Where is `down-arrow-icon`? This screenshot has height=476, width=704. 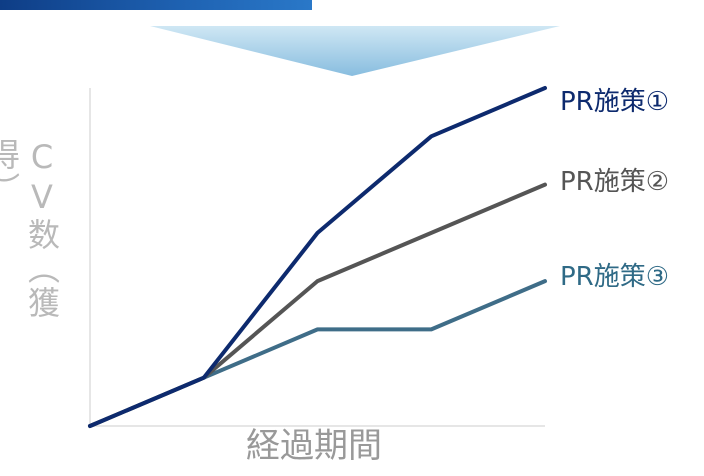
down-arrow-icon is located at coordinates (355, 51).